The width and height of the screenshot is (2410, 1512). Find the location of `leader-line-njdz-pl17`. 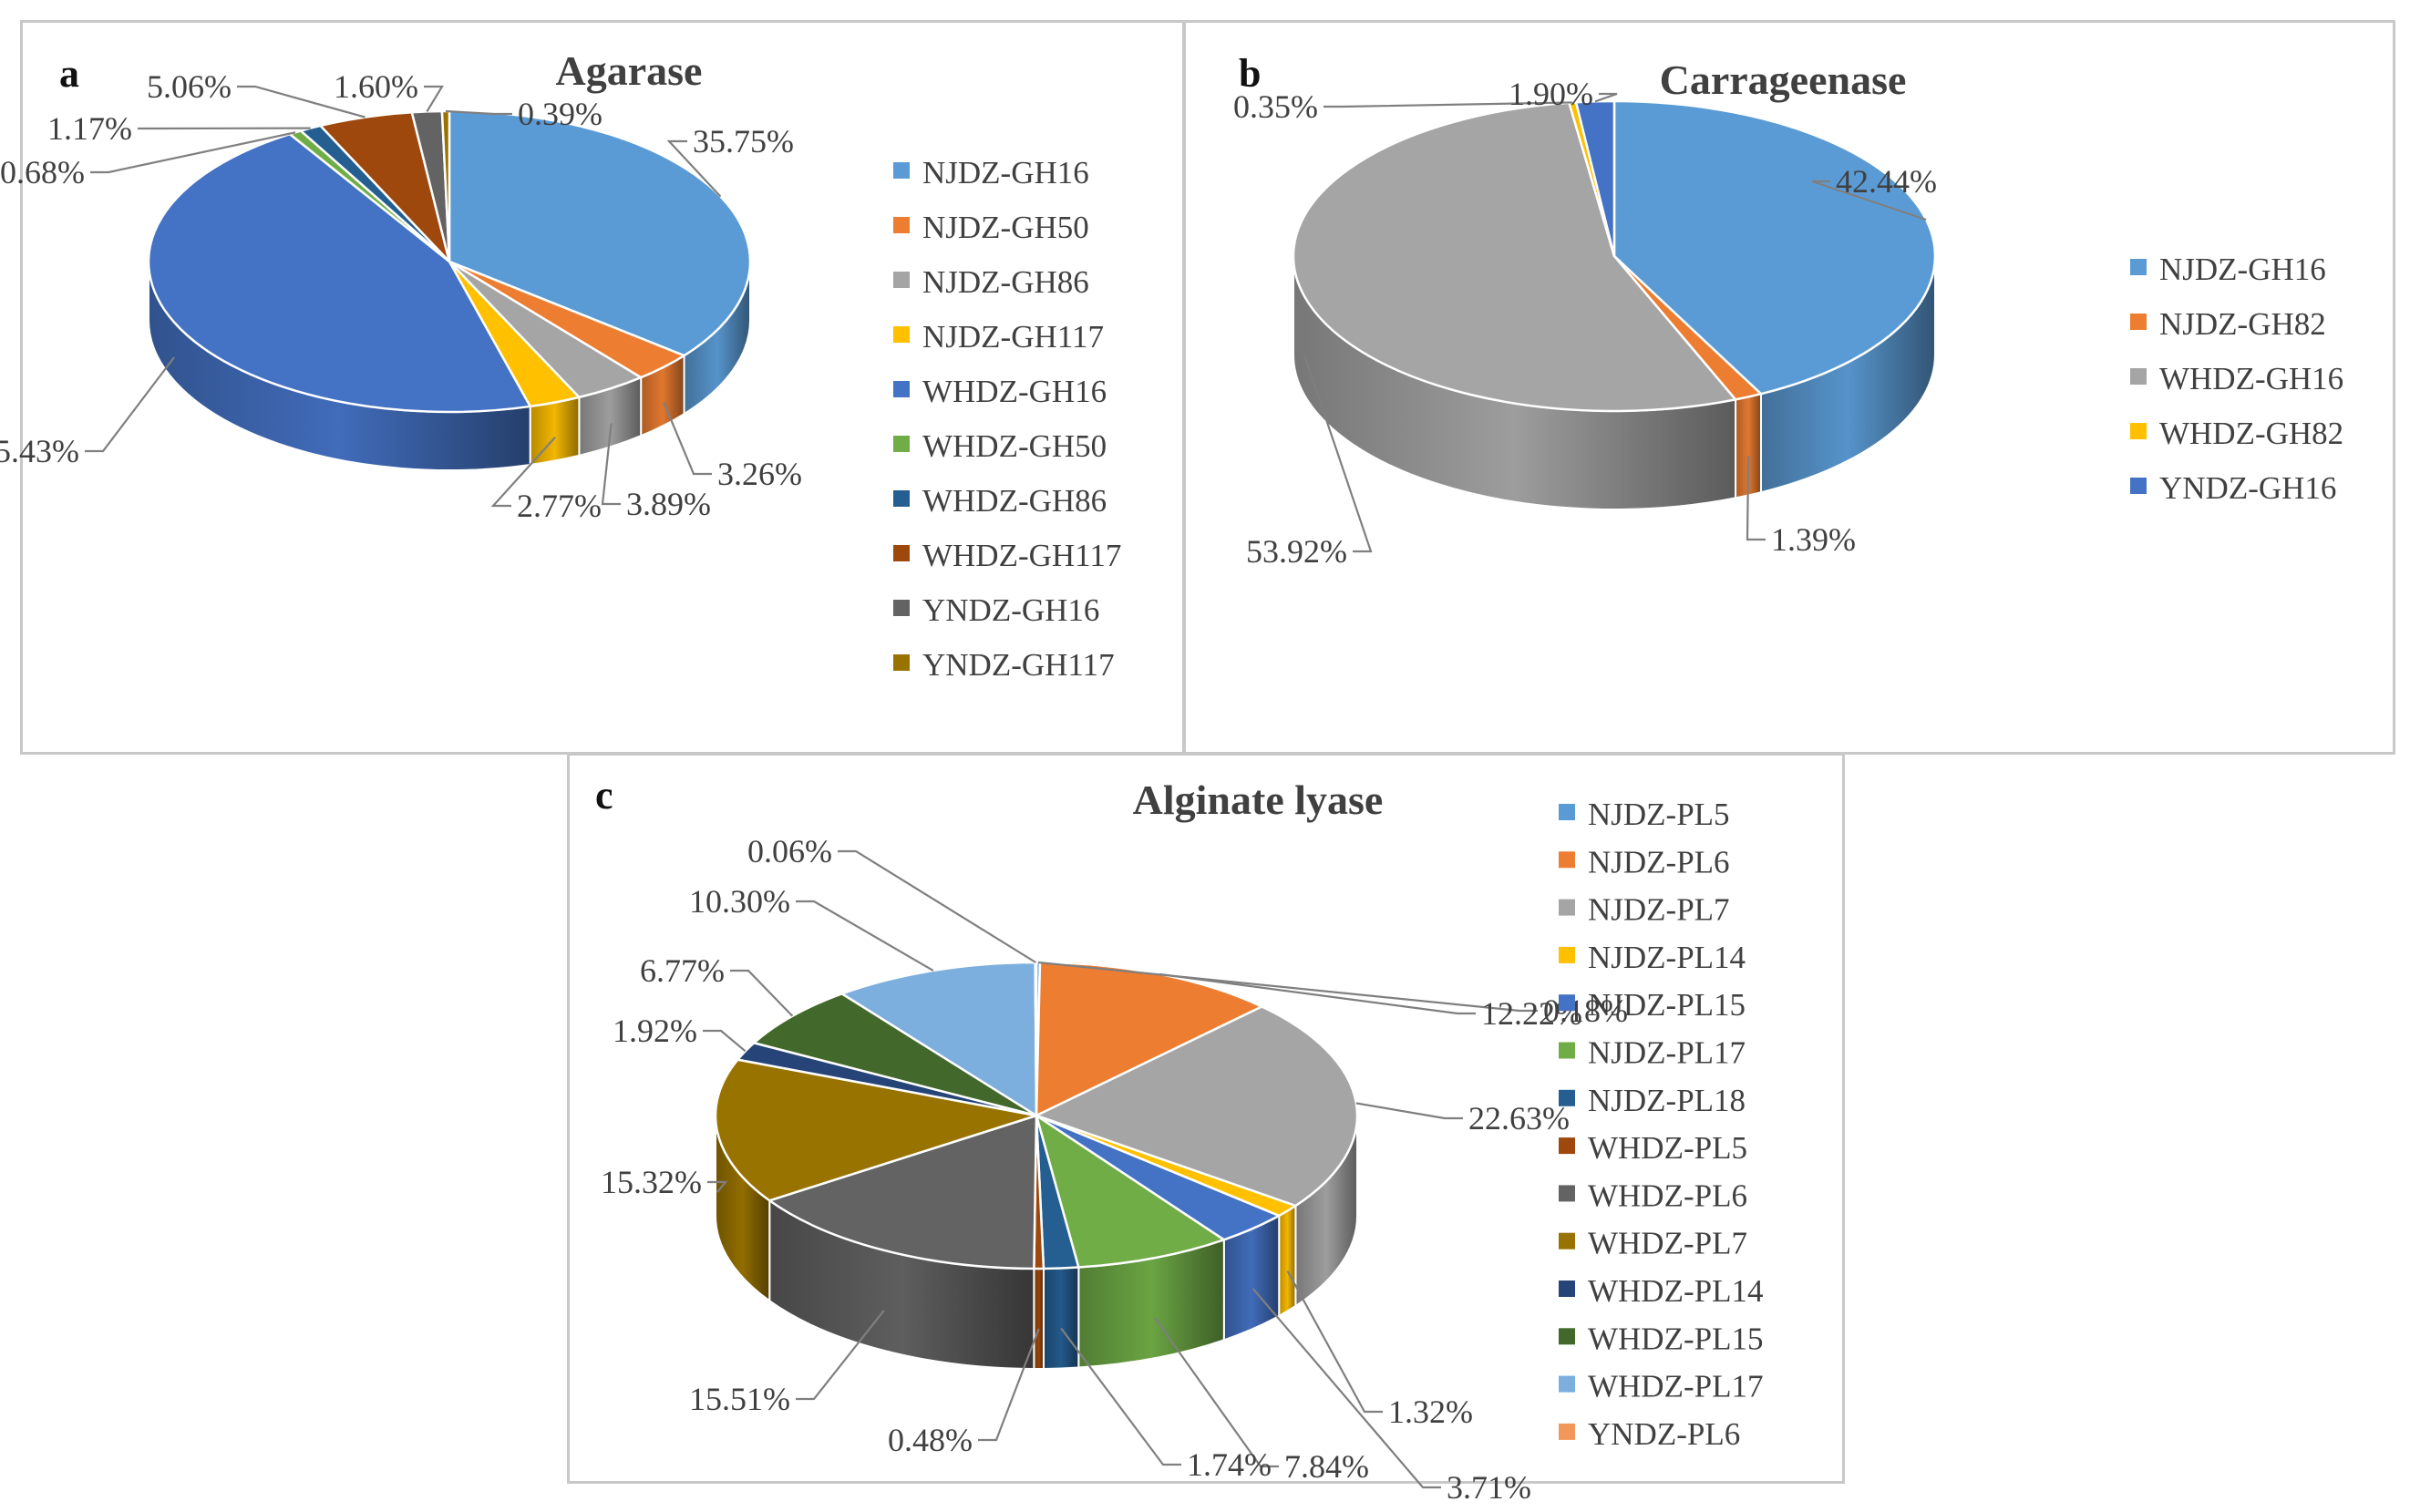

leader-line-njdz-pl17 is located at coordinates (1217, 1392).